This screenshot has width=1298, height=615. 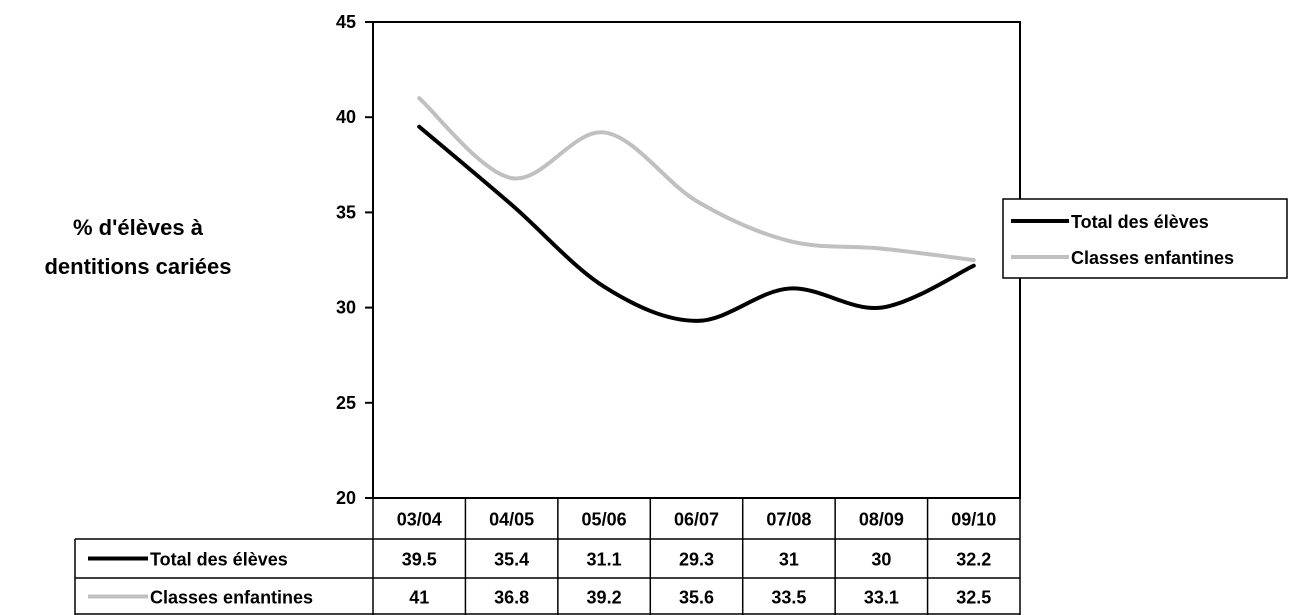 I want to click on table-cell-total-4: 31, so click(x=789, y=560).